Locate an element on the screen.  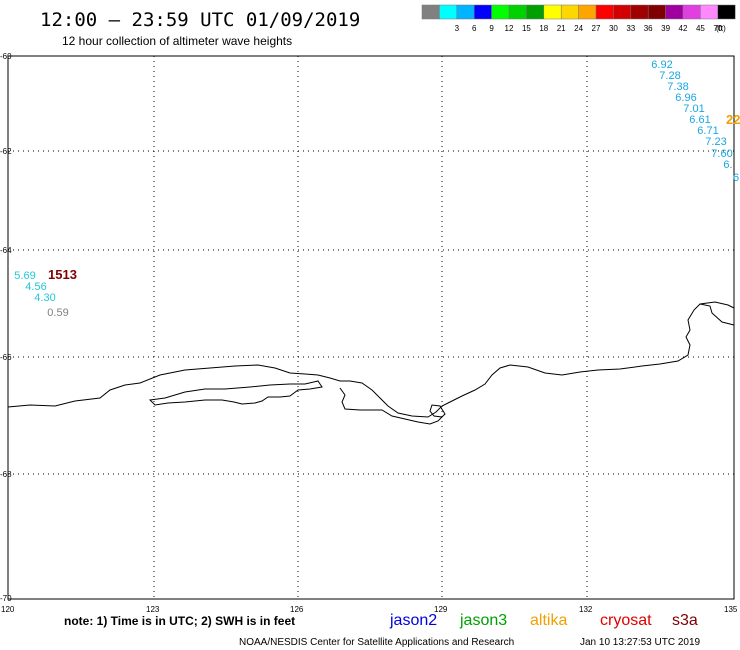
coastline-east-tongue is located at coordinates (717, 314).